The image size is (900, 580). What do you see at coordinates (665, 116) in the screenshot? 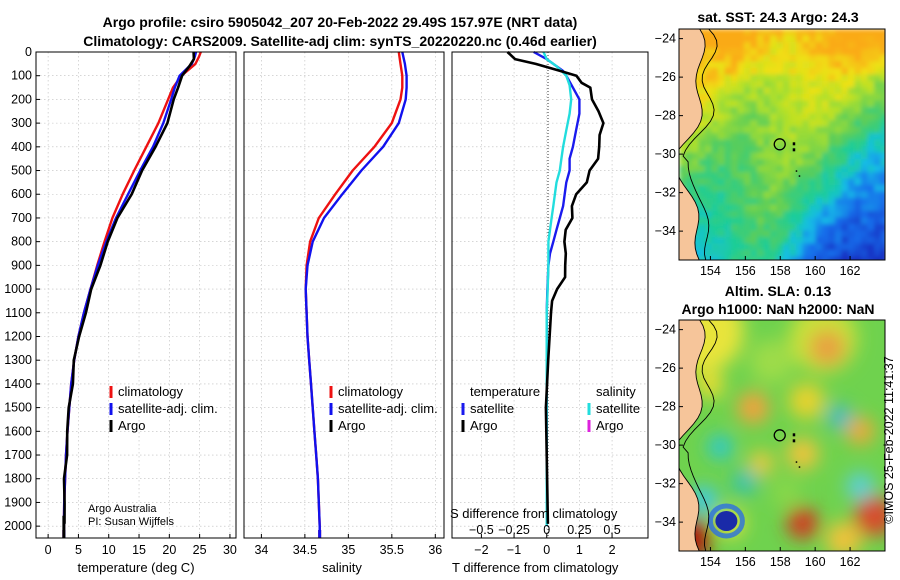
I see `map-y-tick-label: −28` at bounding box center [665, 116].